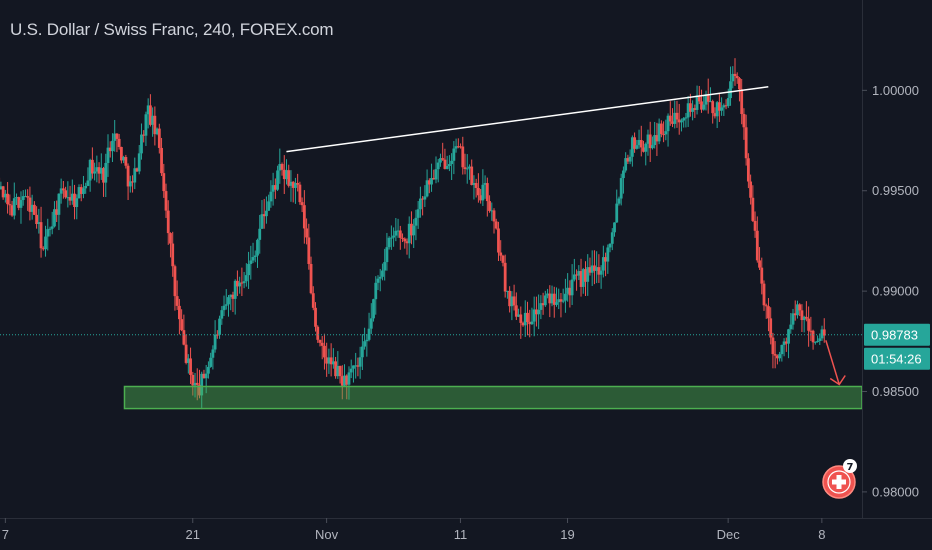 Image resolution: width=932 pixels, height=550 pixels. I want to click on time-axis: 7 21 Nov 11 19 Dec 8, so click(466, 534).